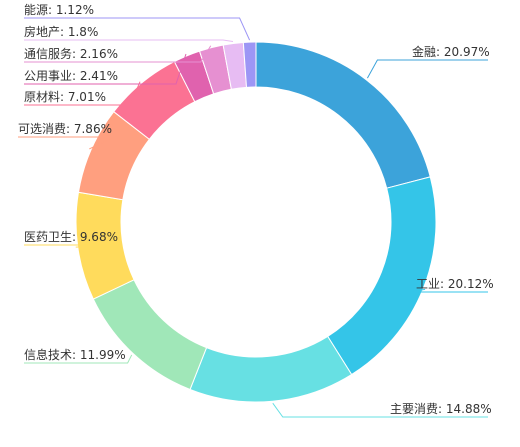  What do you see at coordinates (61, 31) in the screenshot?
I see `slice-label-房地产: 房地产: 1.8%` at bounding box center [61, 31].